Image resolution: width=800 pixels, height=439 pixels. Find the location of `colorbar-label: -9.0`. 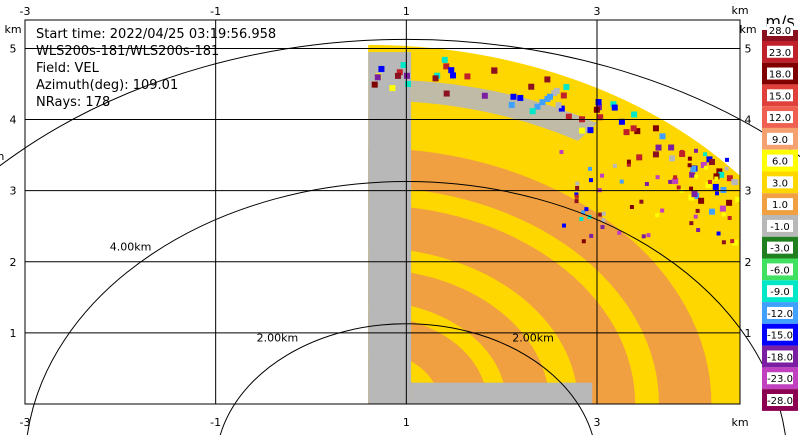

colorbar-label: -9.0 is located at coordinates (780, 292).